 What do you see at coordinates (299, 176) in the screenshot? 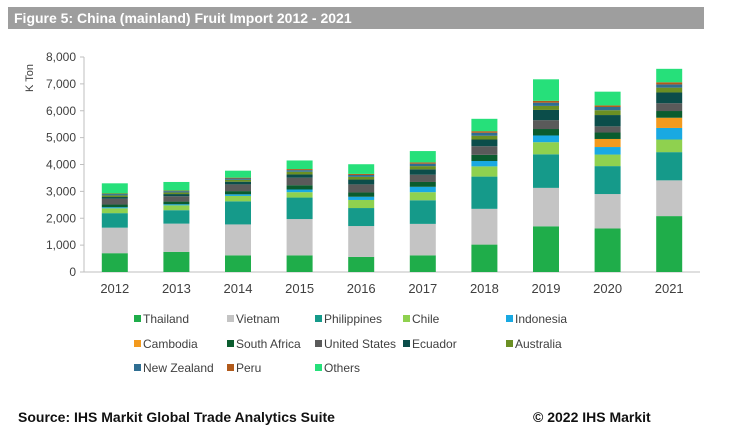
I see `bar-ecuador-2015` at bounding box center [299, 176].